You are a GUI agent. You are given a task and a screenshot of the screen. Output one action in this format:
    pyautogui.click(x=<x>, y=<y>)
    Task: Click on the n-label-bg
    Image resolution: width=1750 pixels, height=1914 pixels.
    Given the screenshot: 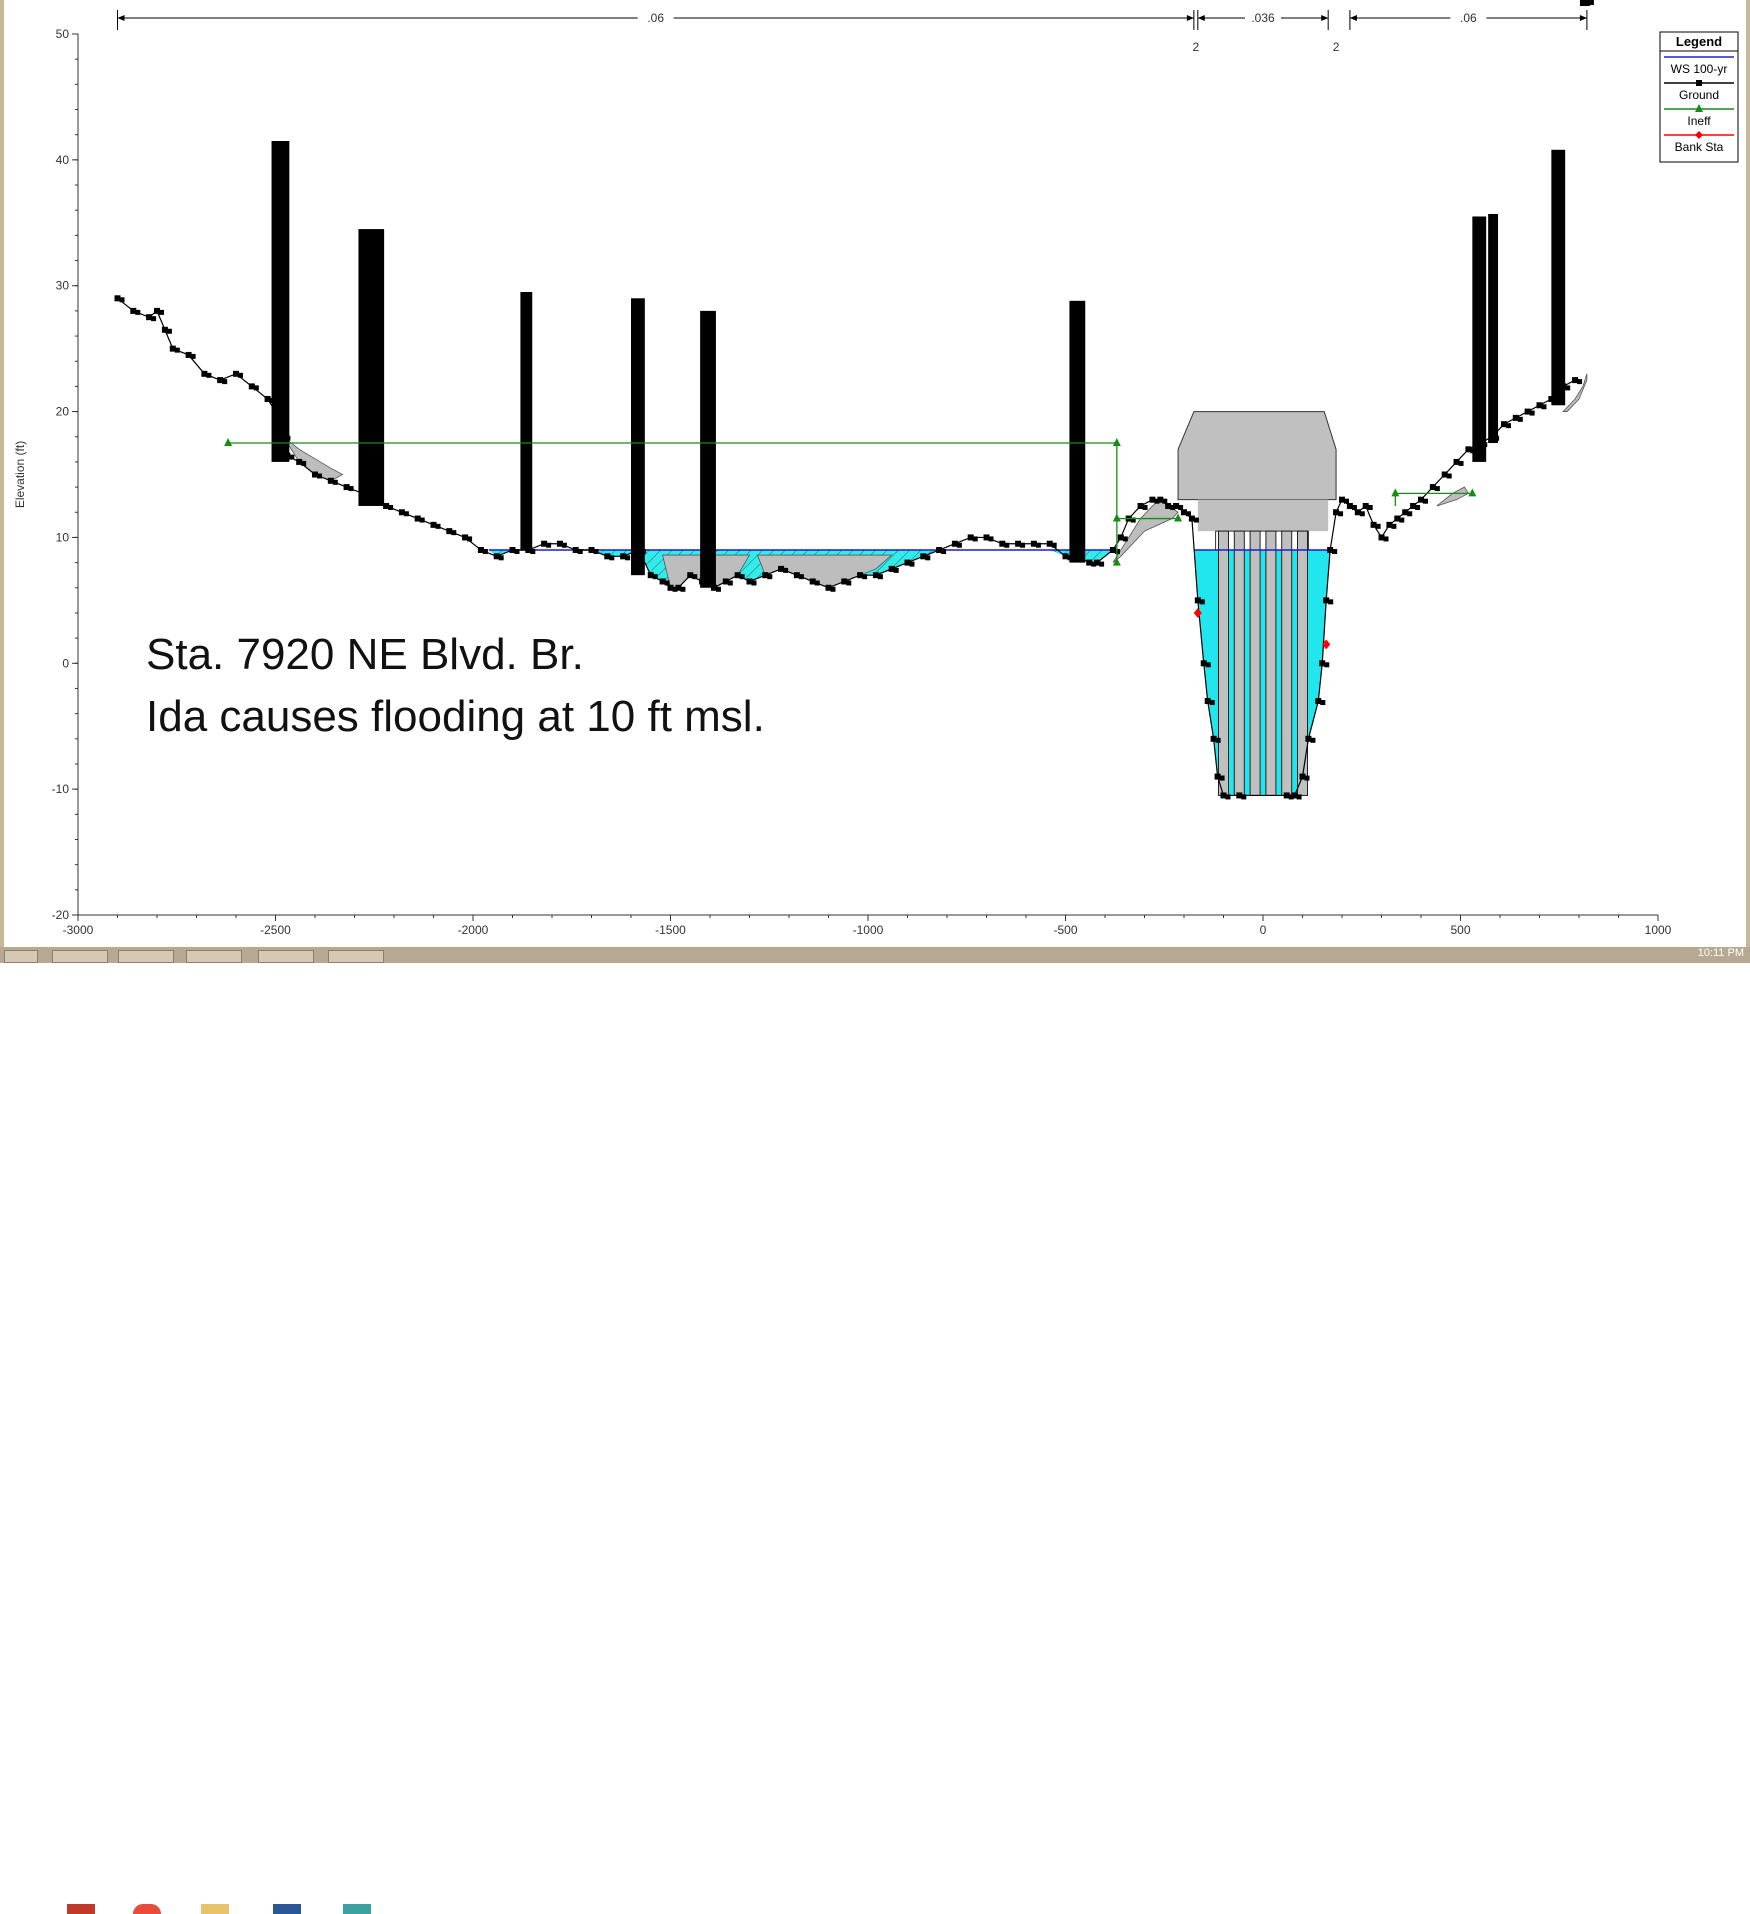 What is the action you would take?
    pyautogui.click(x=655, y=17)
    